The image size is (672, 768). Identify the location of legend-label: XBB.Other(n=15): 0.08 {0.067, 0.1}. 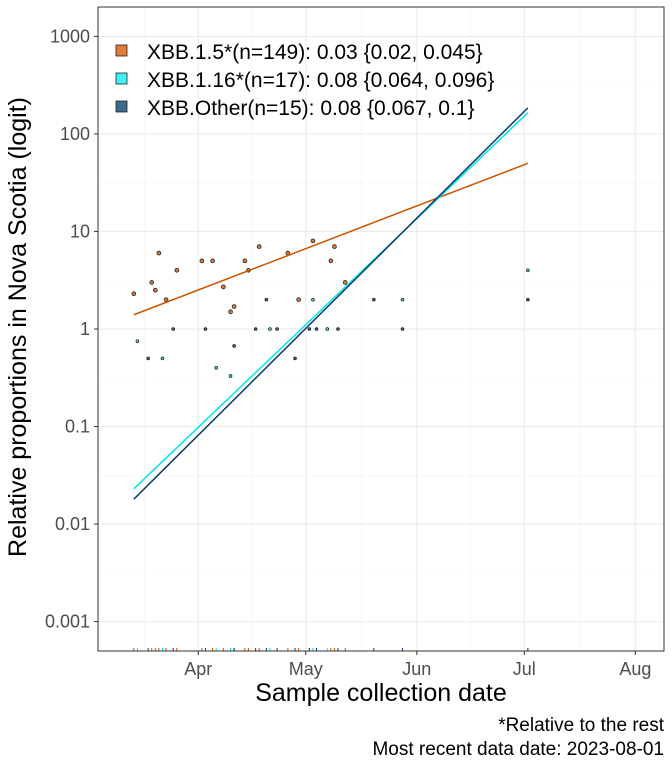
(310, 108).